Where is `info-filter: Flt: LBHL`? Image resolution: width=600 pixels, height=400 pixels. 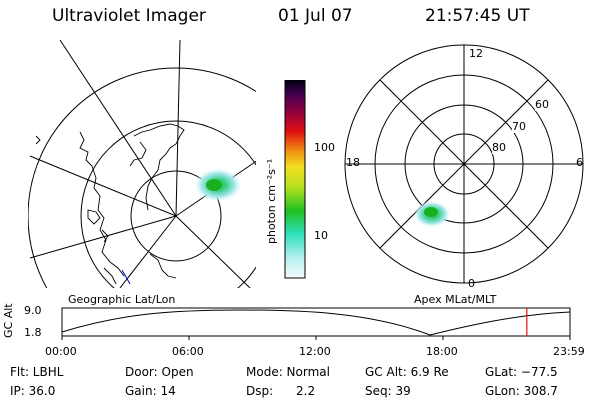 info-filter: Flt: LBHL is located at coordinates (37, 372).